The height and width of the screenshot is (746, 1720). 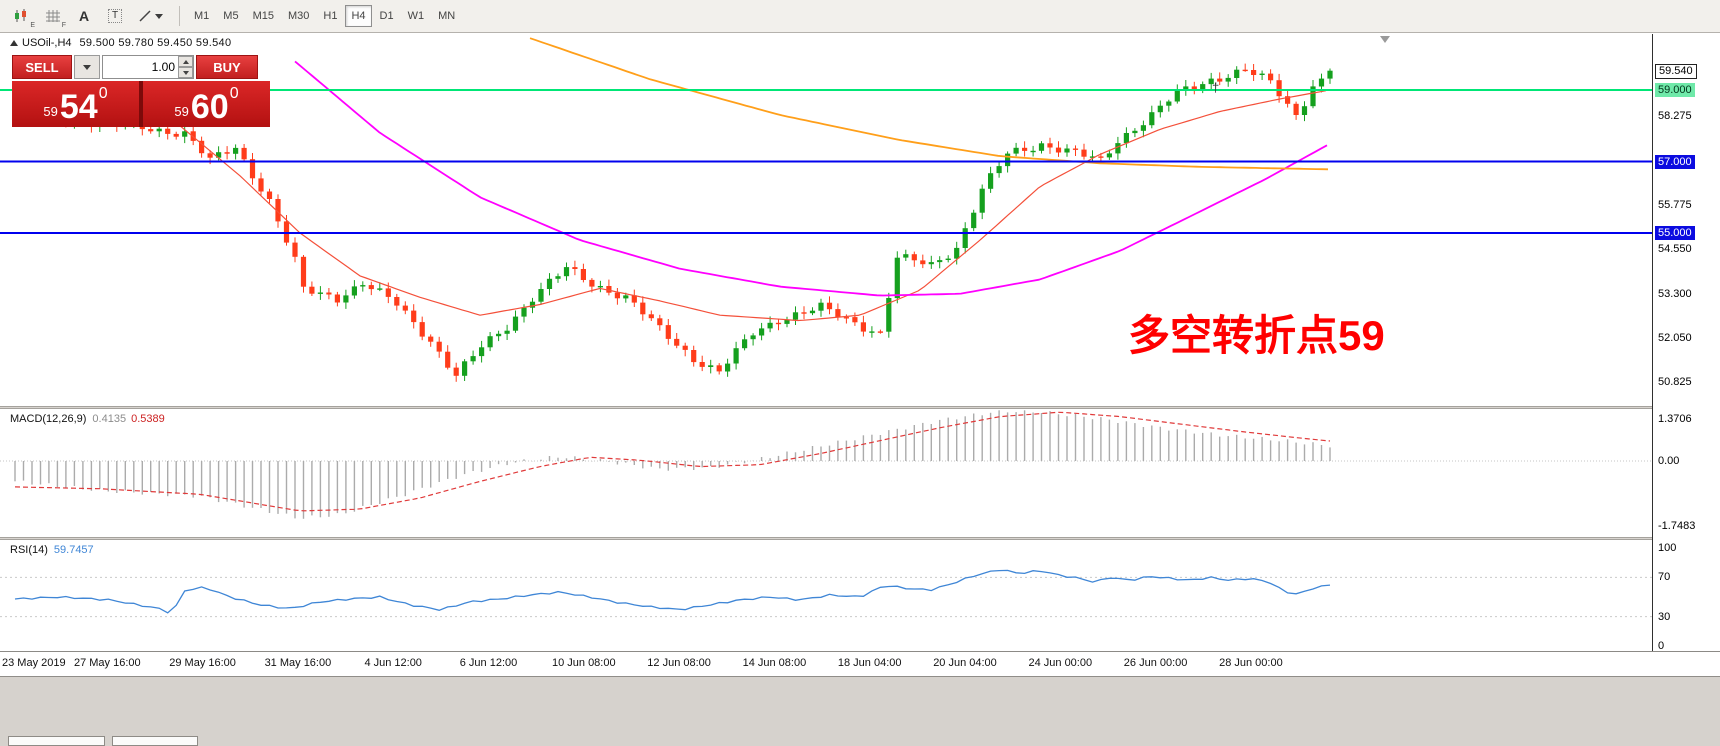 I want to click on time-axis-label: 10 Jun 08:00, so click(x=583, y=663).